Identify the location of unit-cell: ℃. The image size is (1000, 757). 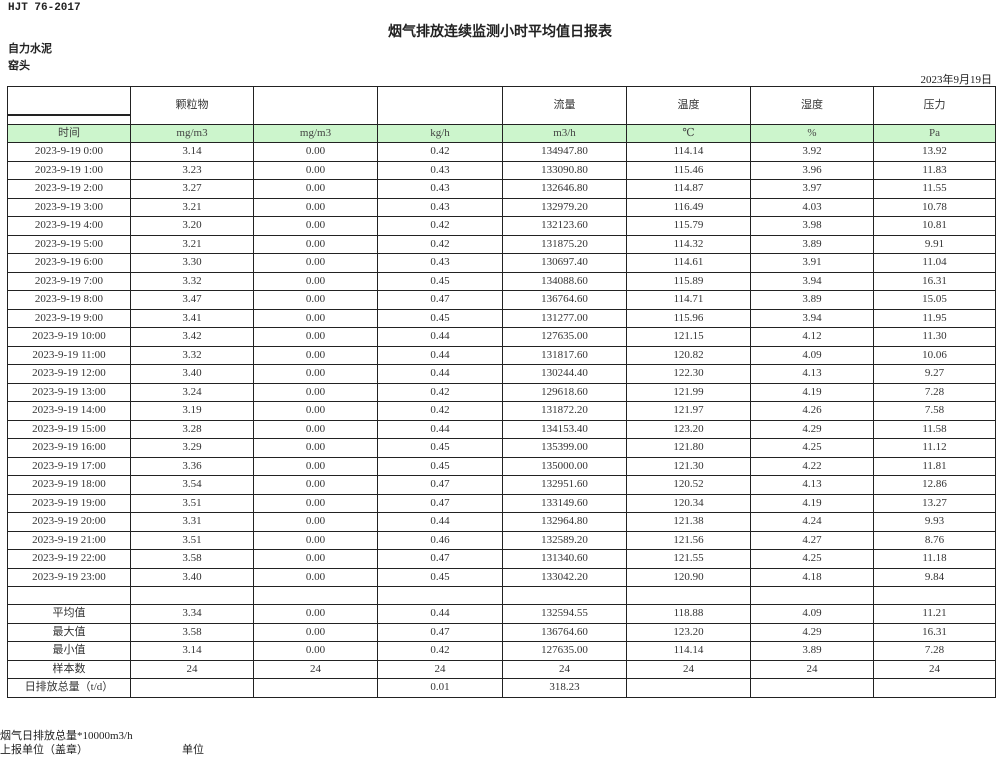
(688, 133).